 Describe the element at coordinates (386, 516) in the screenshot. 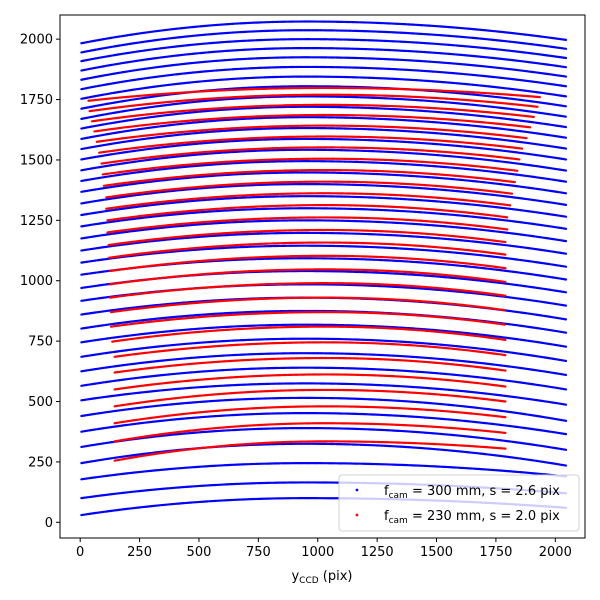

I see `legend-red-prefix: f` at that location.